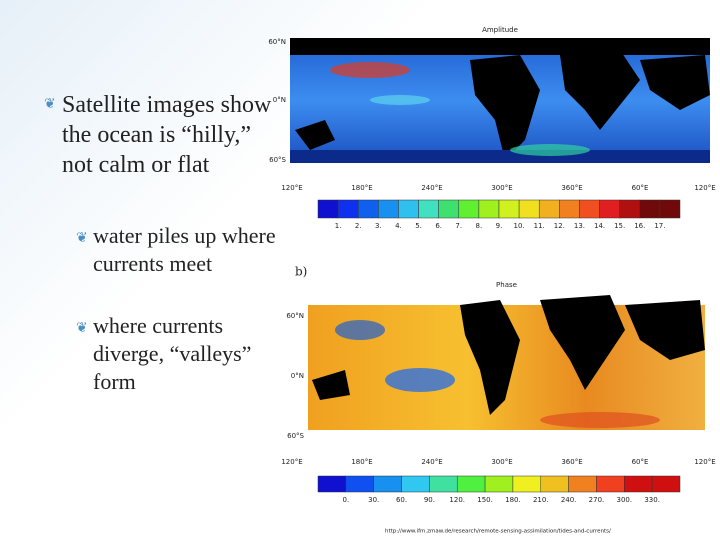  What do you see at coordinates (338, 226) in the screenshot?
I see `colorbar-label: 1.` at bounding box center [338, 226].